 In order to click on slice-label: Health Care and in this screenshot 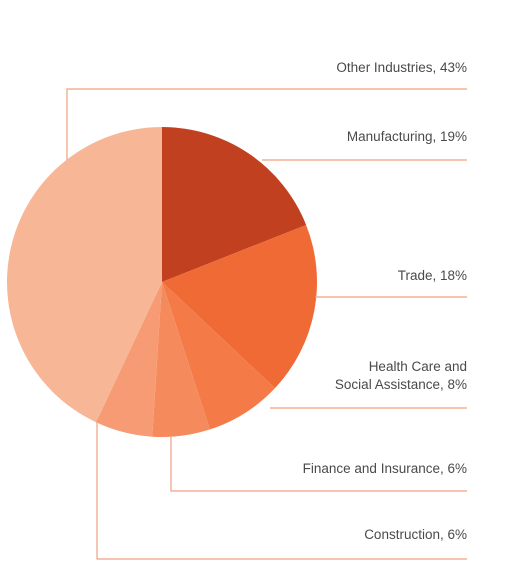, I will do `click(418, 366)`.